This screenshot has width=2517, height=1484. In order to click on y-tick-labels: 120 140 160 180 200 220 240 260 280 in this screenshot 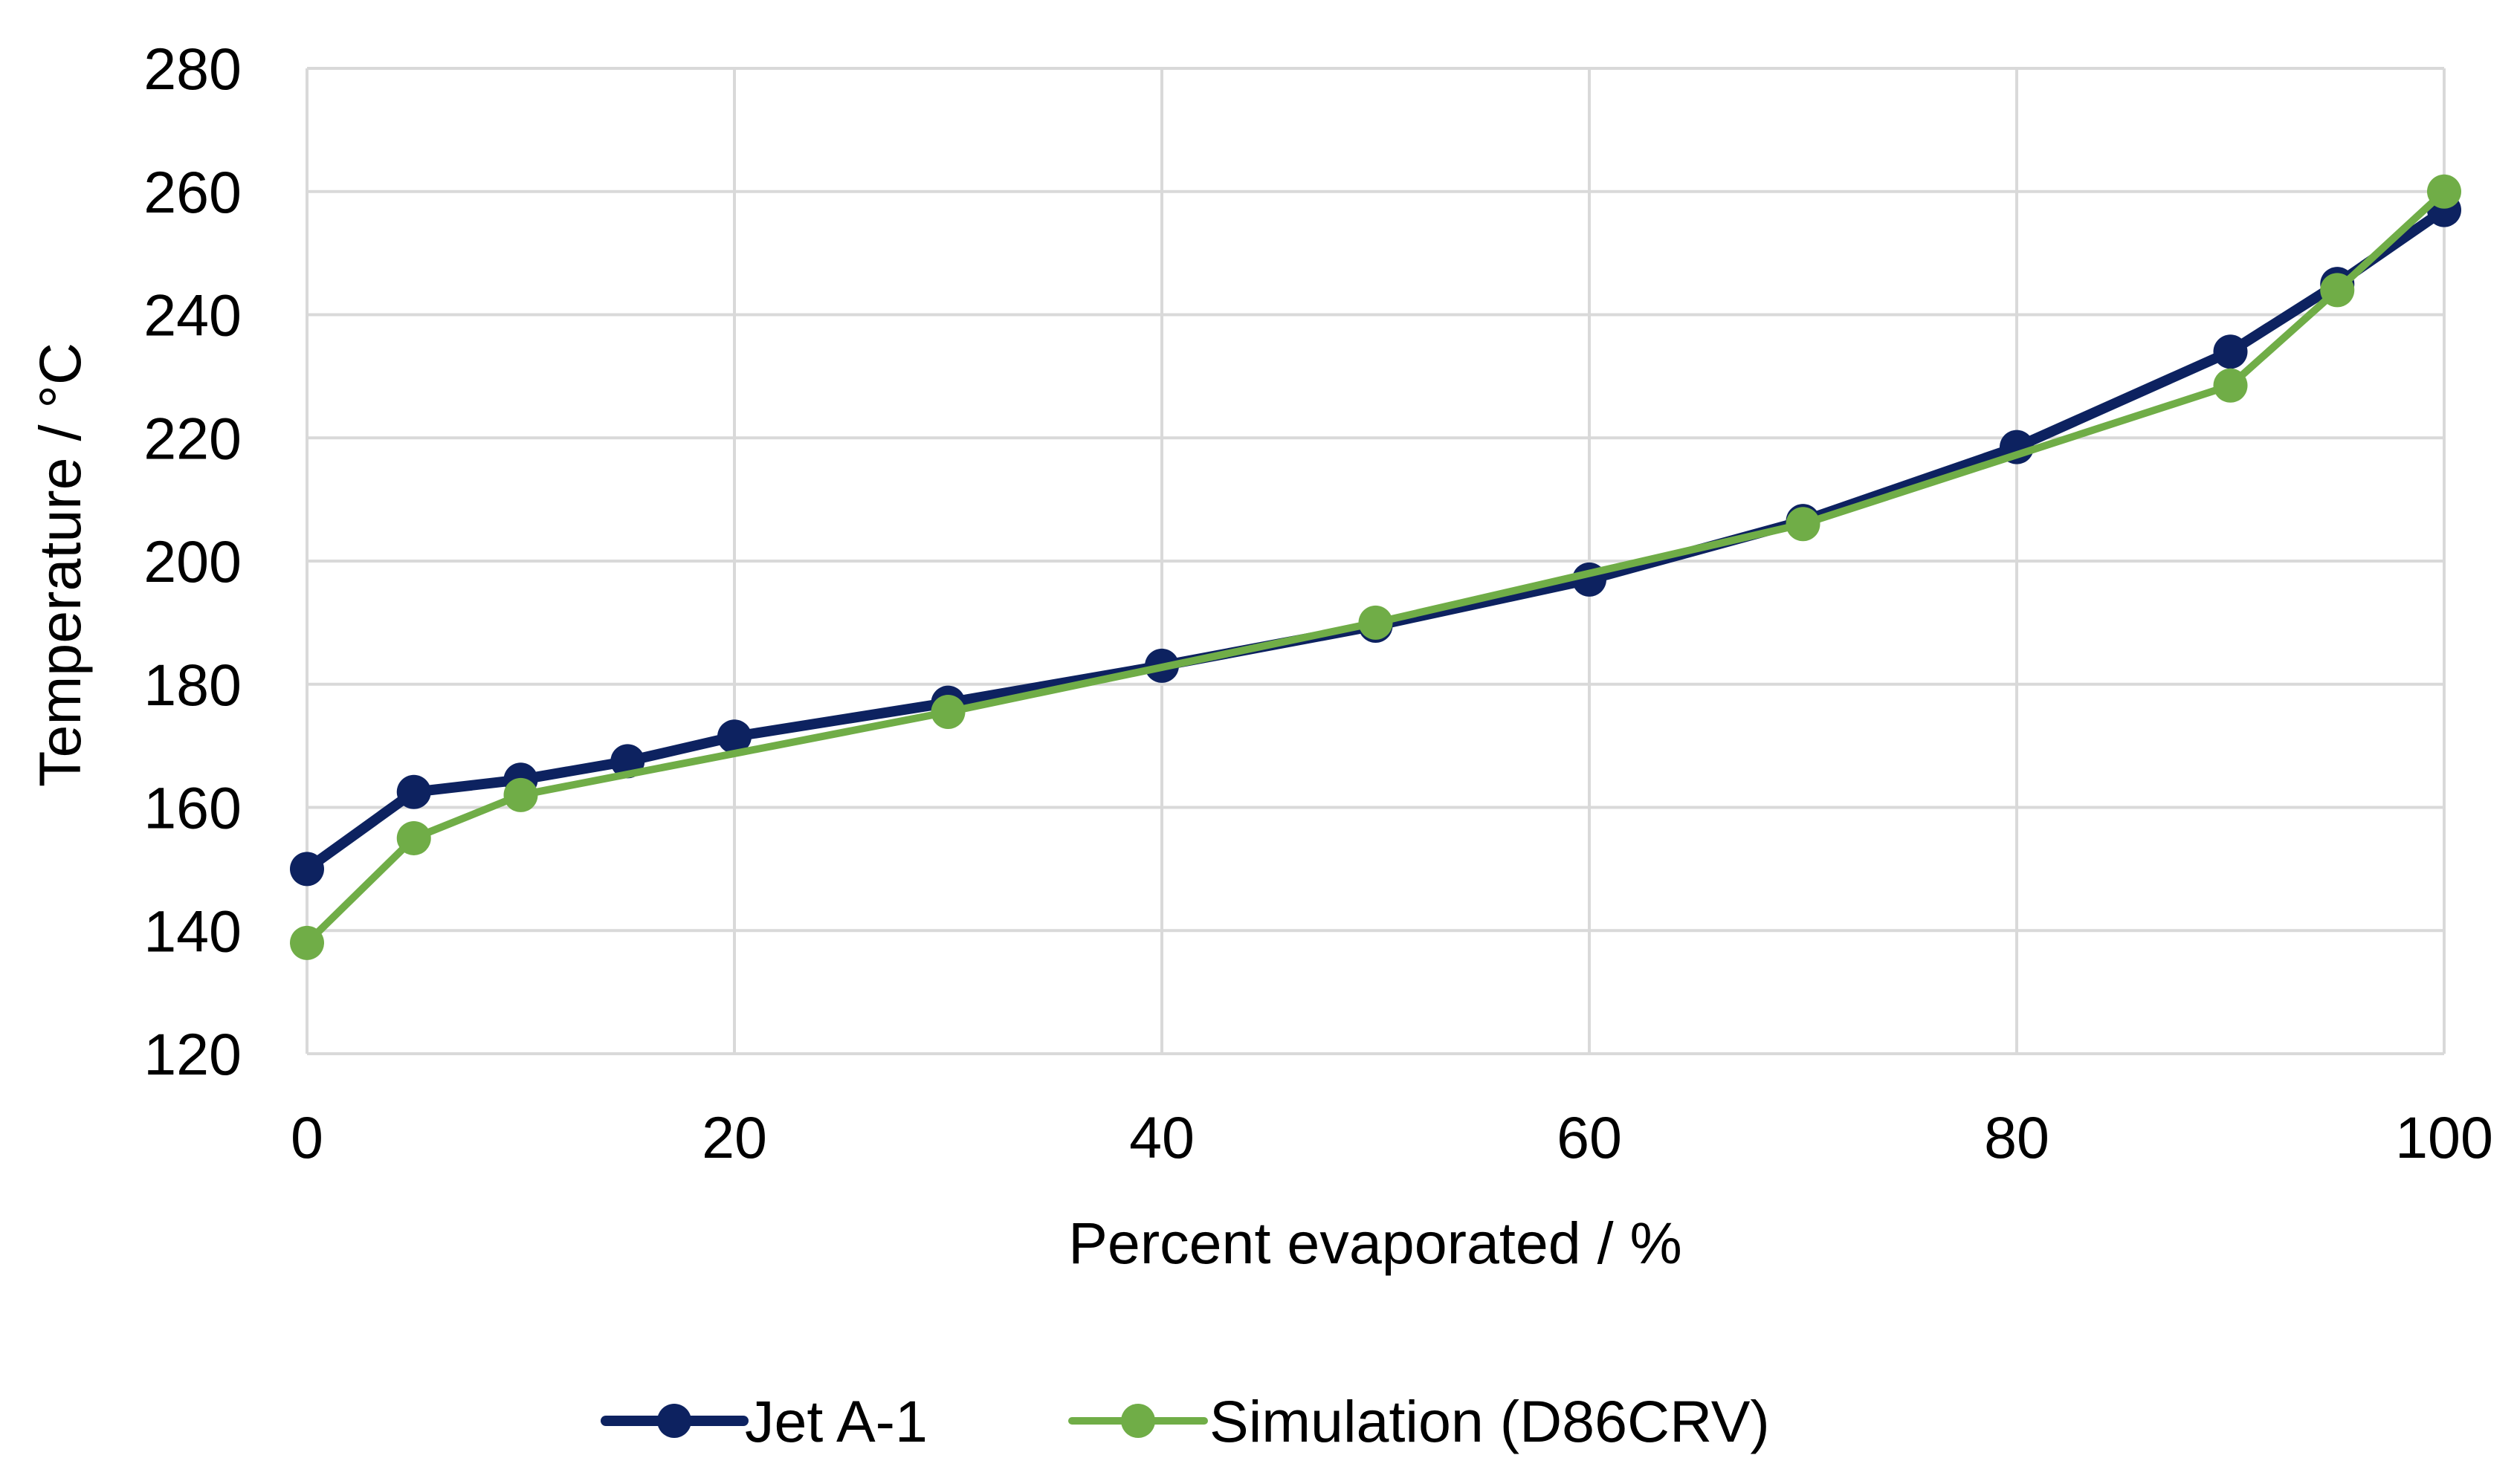, I will do `click(192, 562)`.